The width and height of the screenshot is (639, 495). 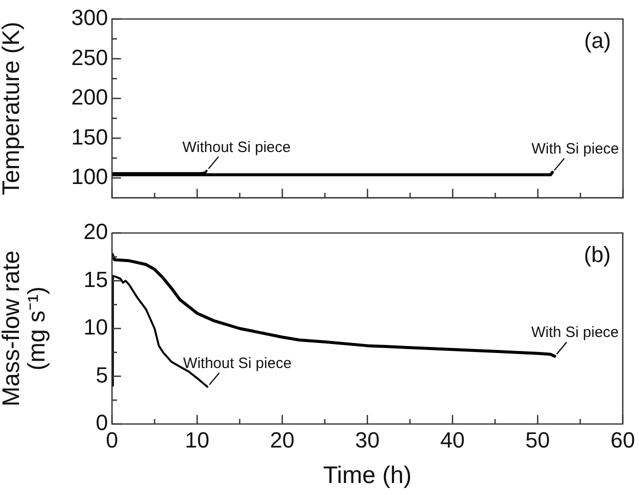 What do you see at coordinates (89, 17) in the screenshot?
I see `y-tick-label: 300` at bounding box center [89, 17].